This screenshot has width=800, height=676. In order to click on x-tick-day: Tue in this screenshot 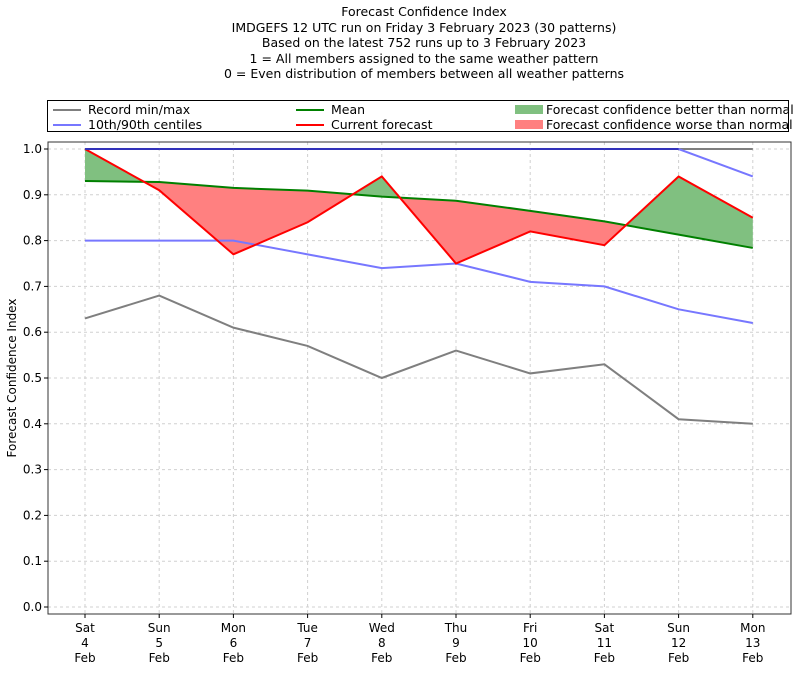, I will do `click(307, 628)`.